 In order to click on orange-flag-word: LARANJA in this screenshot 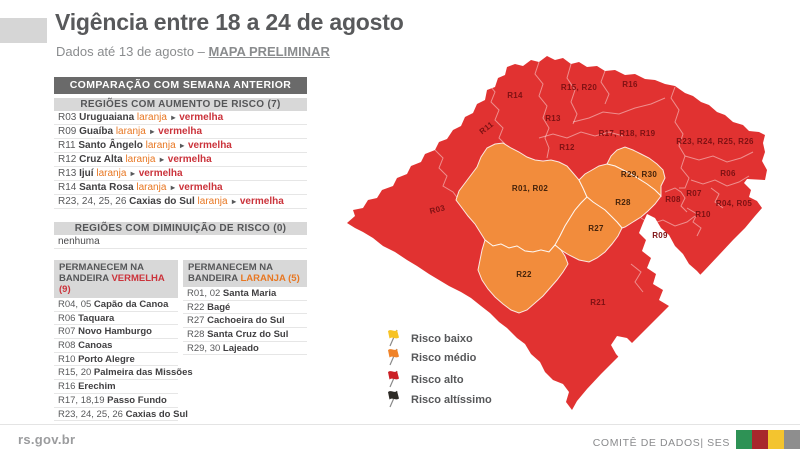, I will do `click(263, 278)`.